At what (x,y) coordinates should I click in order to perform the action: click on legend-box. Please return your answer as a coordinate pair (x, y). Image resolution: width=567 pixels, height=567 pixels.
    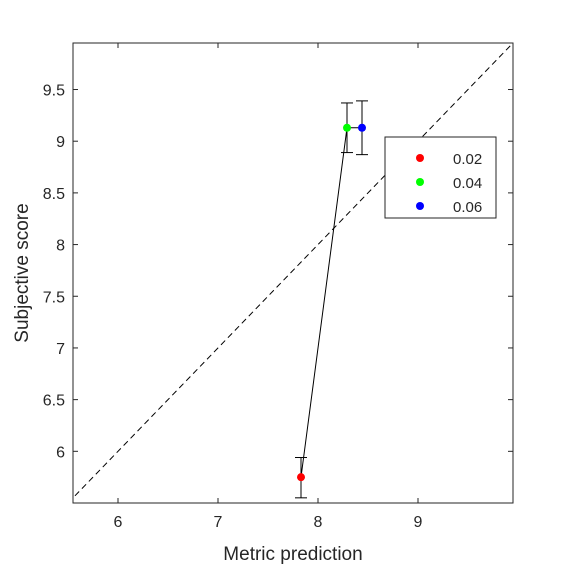
    Looking at the image, I should click on (440, 177).